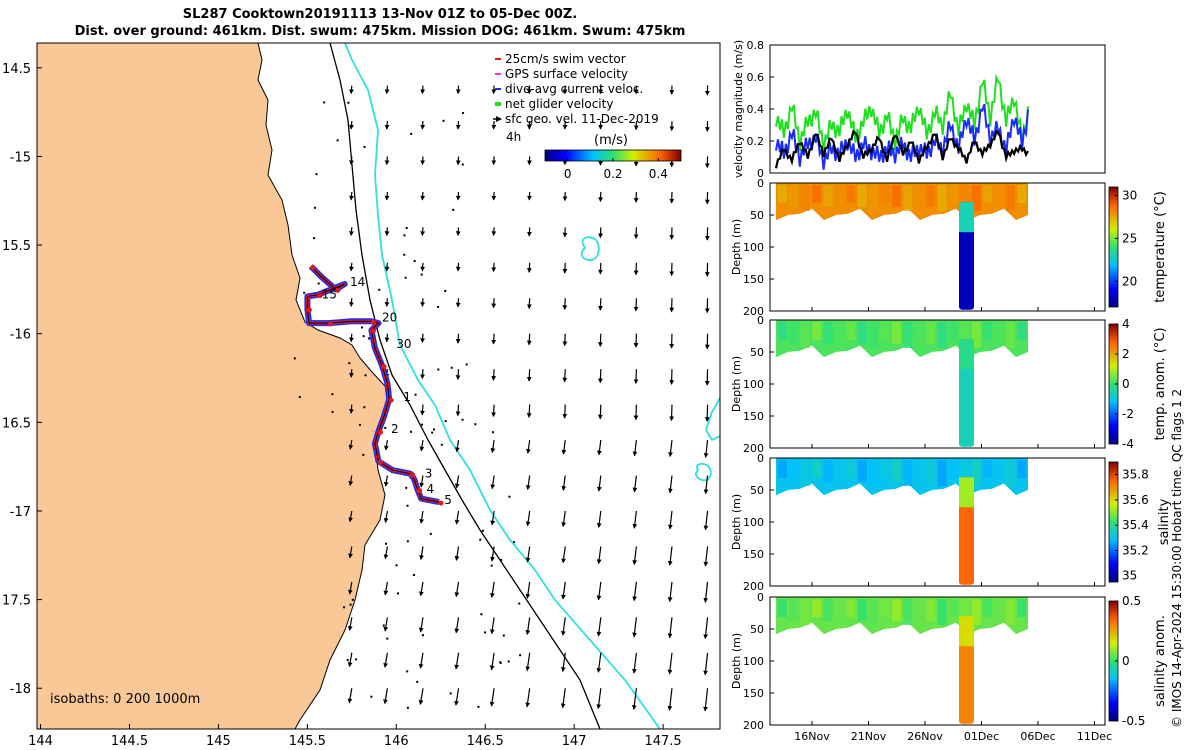 Image resolution: width=1200 pixels, height=750 pixels. What do you see at coordinates (616, 169) in the screenshot?
I see `map-colorbar-ticks: 0 0.2 0.4` at bounding box center [616, 169].